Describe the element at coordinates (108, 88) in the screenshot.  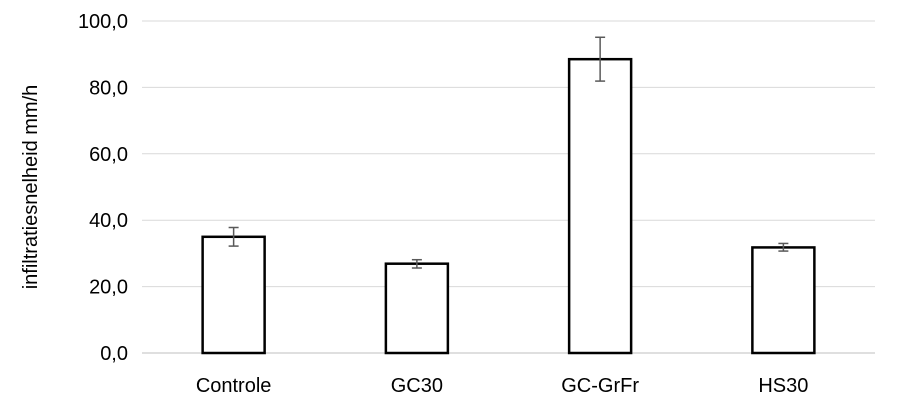
I see `y-tick-label: 80,0` at that location.